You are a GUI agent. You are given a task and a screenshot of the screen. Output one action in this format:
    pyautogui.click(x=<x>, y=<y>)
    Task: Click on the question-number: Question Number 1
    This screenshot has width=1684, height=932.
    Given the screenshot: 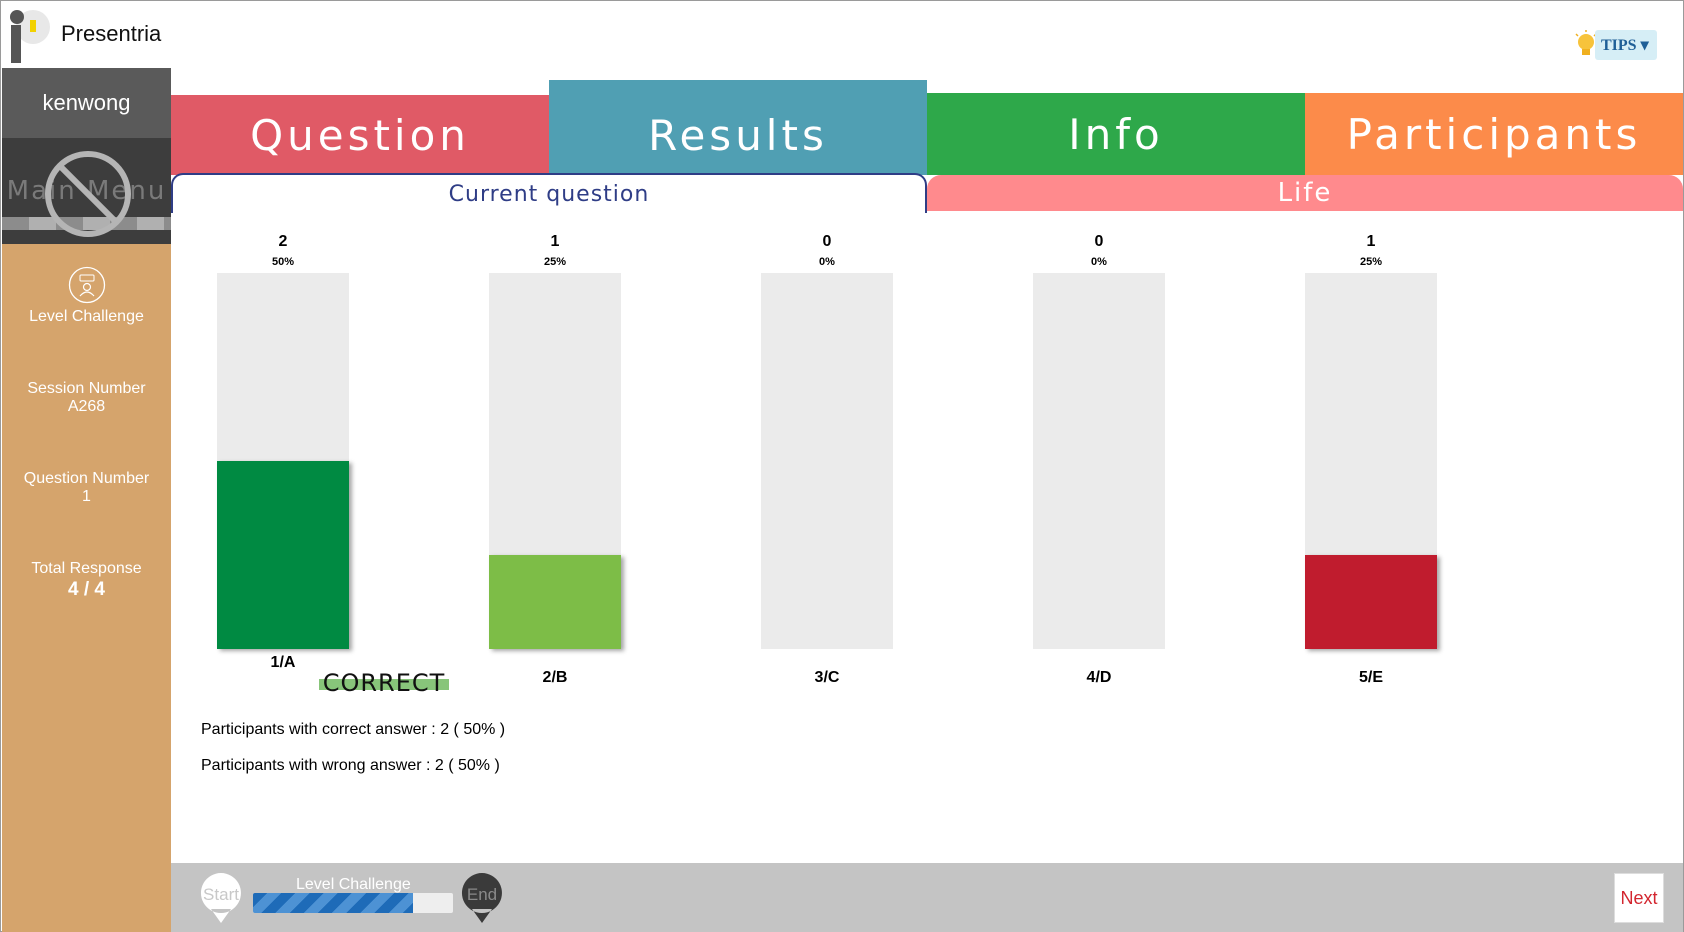 What is the action you would take?
    pyautogui.click(x=86, y=488)
    